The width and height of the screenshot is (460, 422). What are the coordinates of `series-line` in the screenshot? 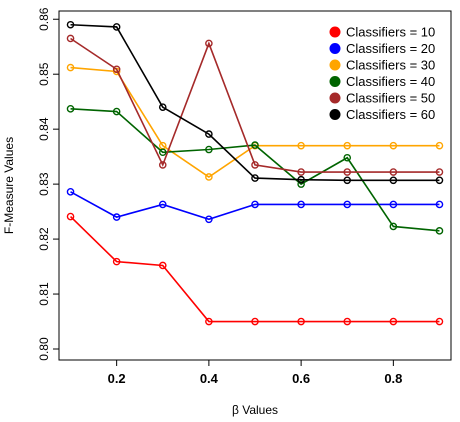 It's located at (255, 206).